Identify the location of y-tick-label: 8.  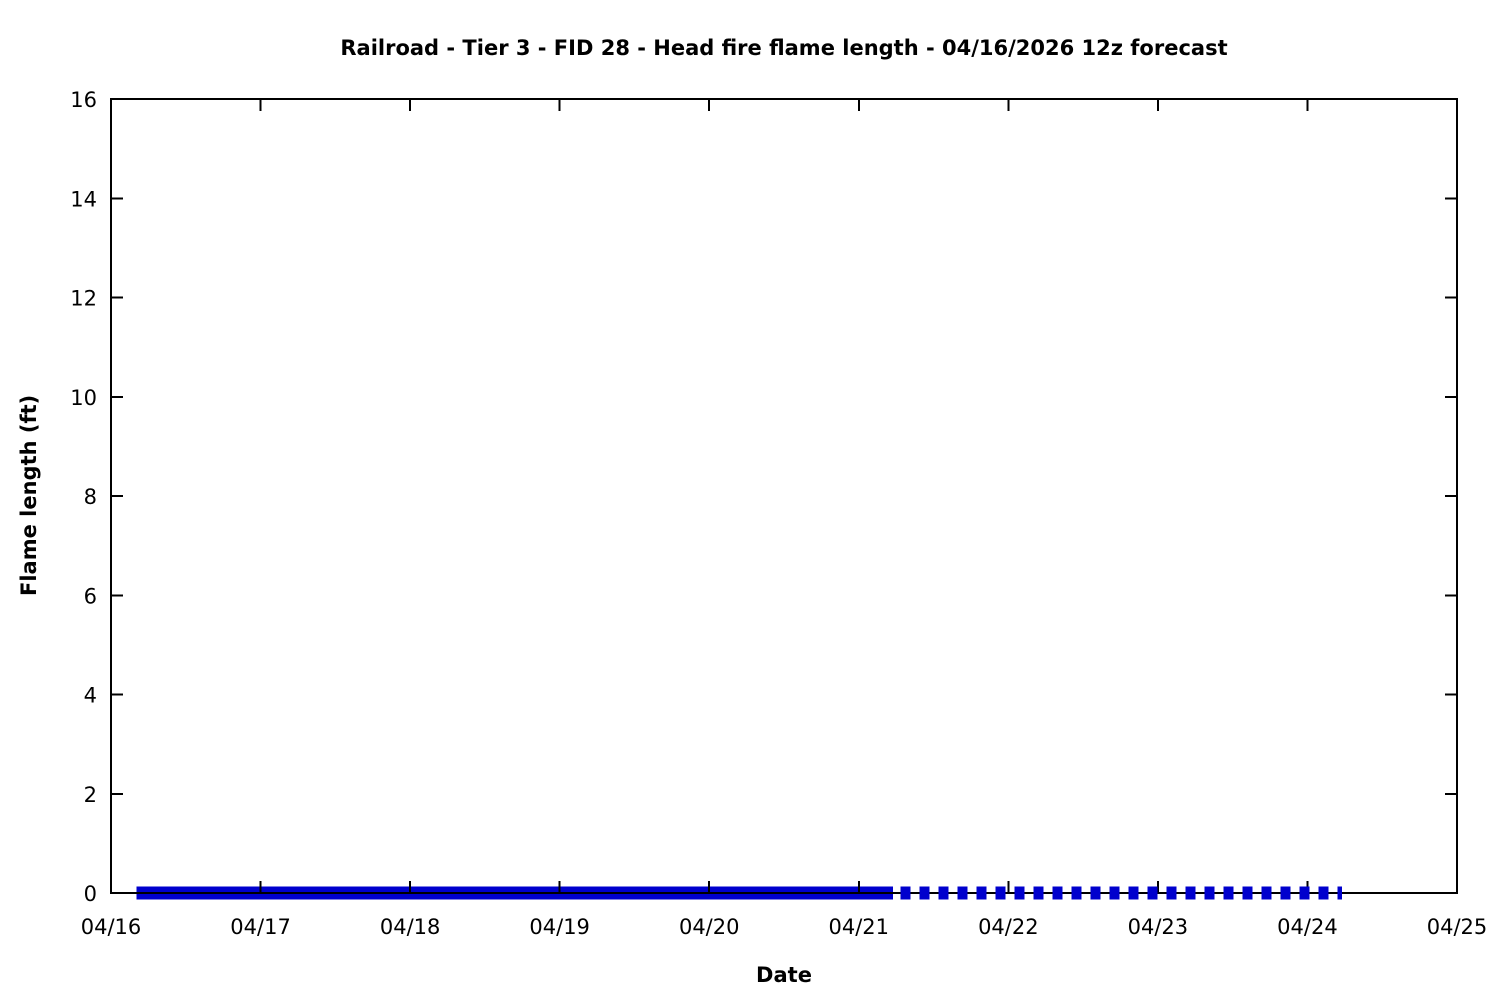
(90, 497).